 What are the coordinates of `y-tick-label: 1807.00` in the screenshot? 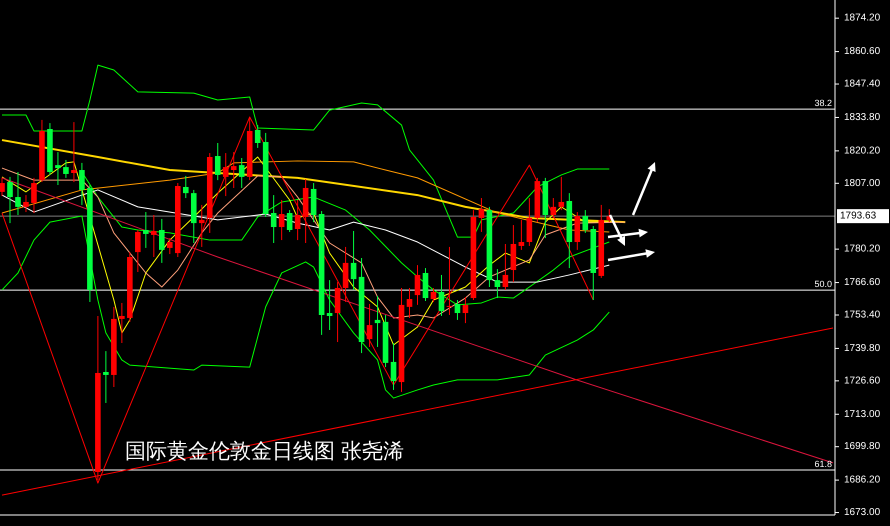 It's located at (862, 183).